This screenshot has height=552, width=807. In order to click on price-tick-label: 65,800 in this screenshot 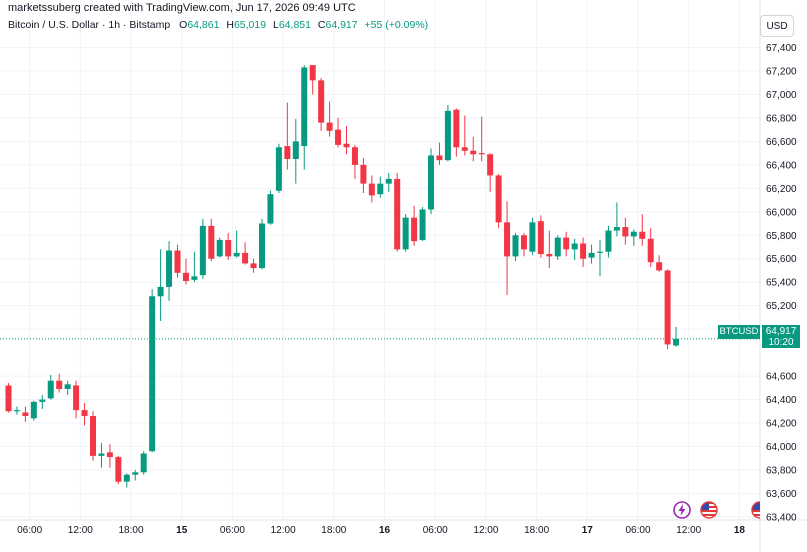, I will do `click(781, 236)`.